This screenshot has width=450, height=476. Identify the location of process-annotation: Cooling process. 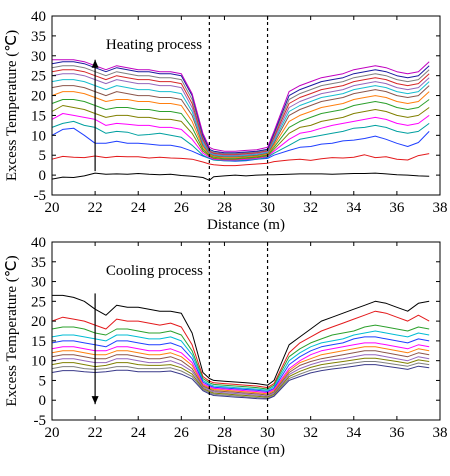
(154, 271).